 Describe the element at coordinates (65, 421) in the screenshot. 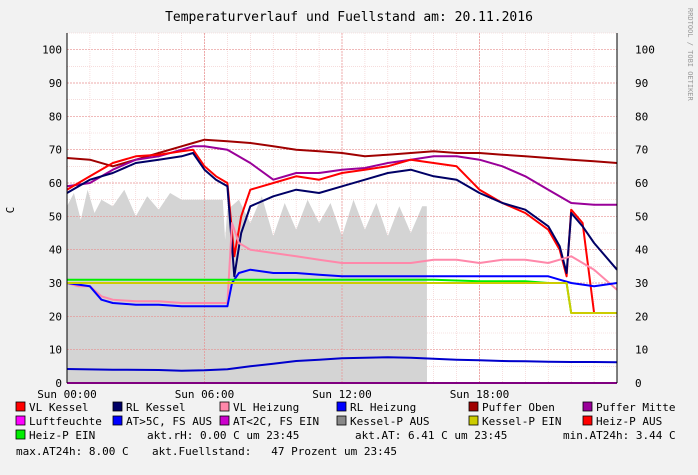

I see `legend-label: Luftfeuchte` at that location.